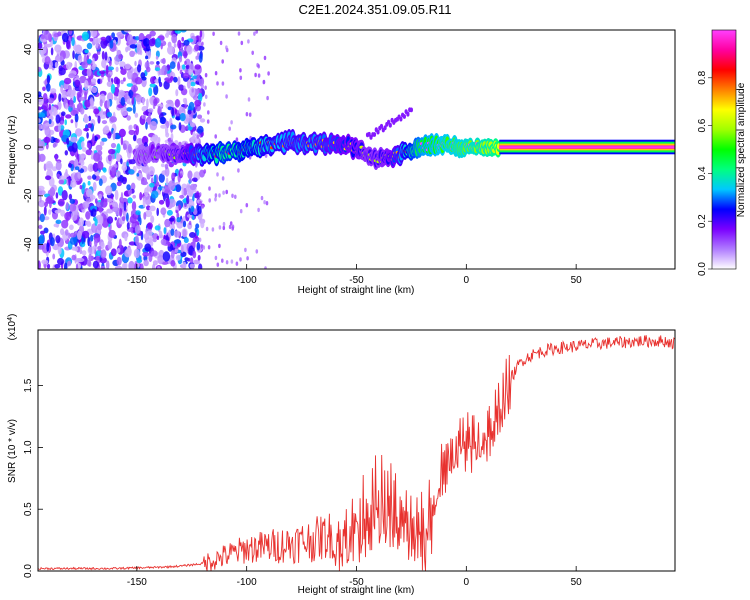  What do you see at coordinates (247, 280) in the screenshot?
I see `spectrogram-x-tick-label: -100` at bounding box center [247, 280].